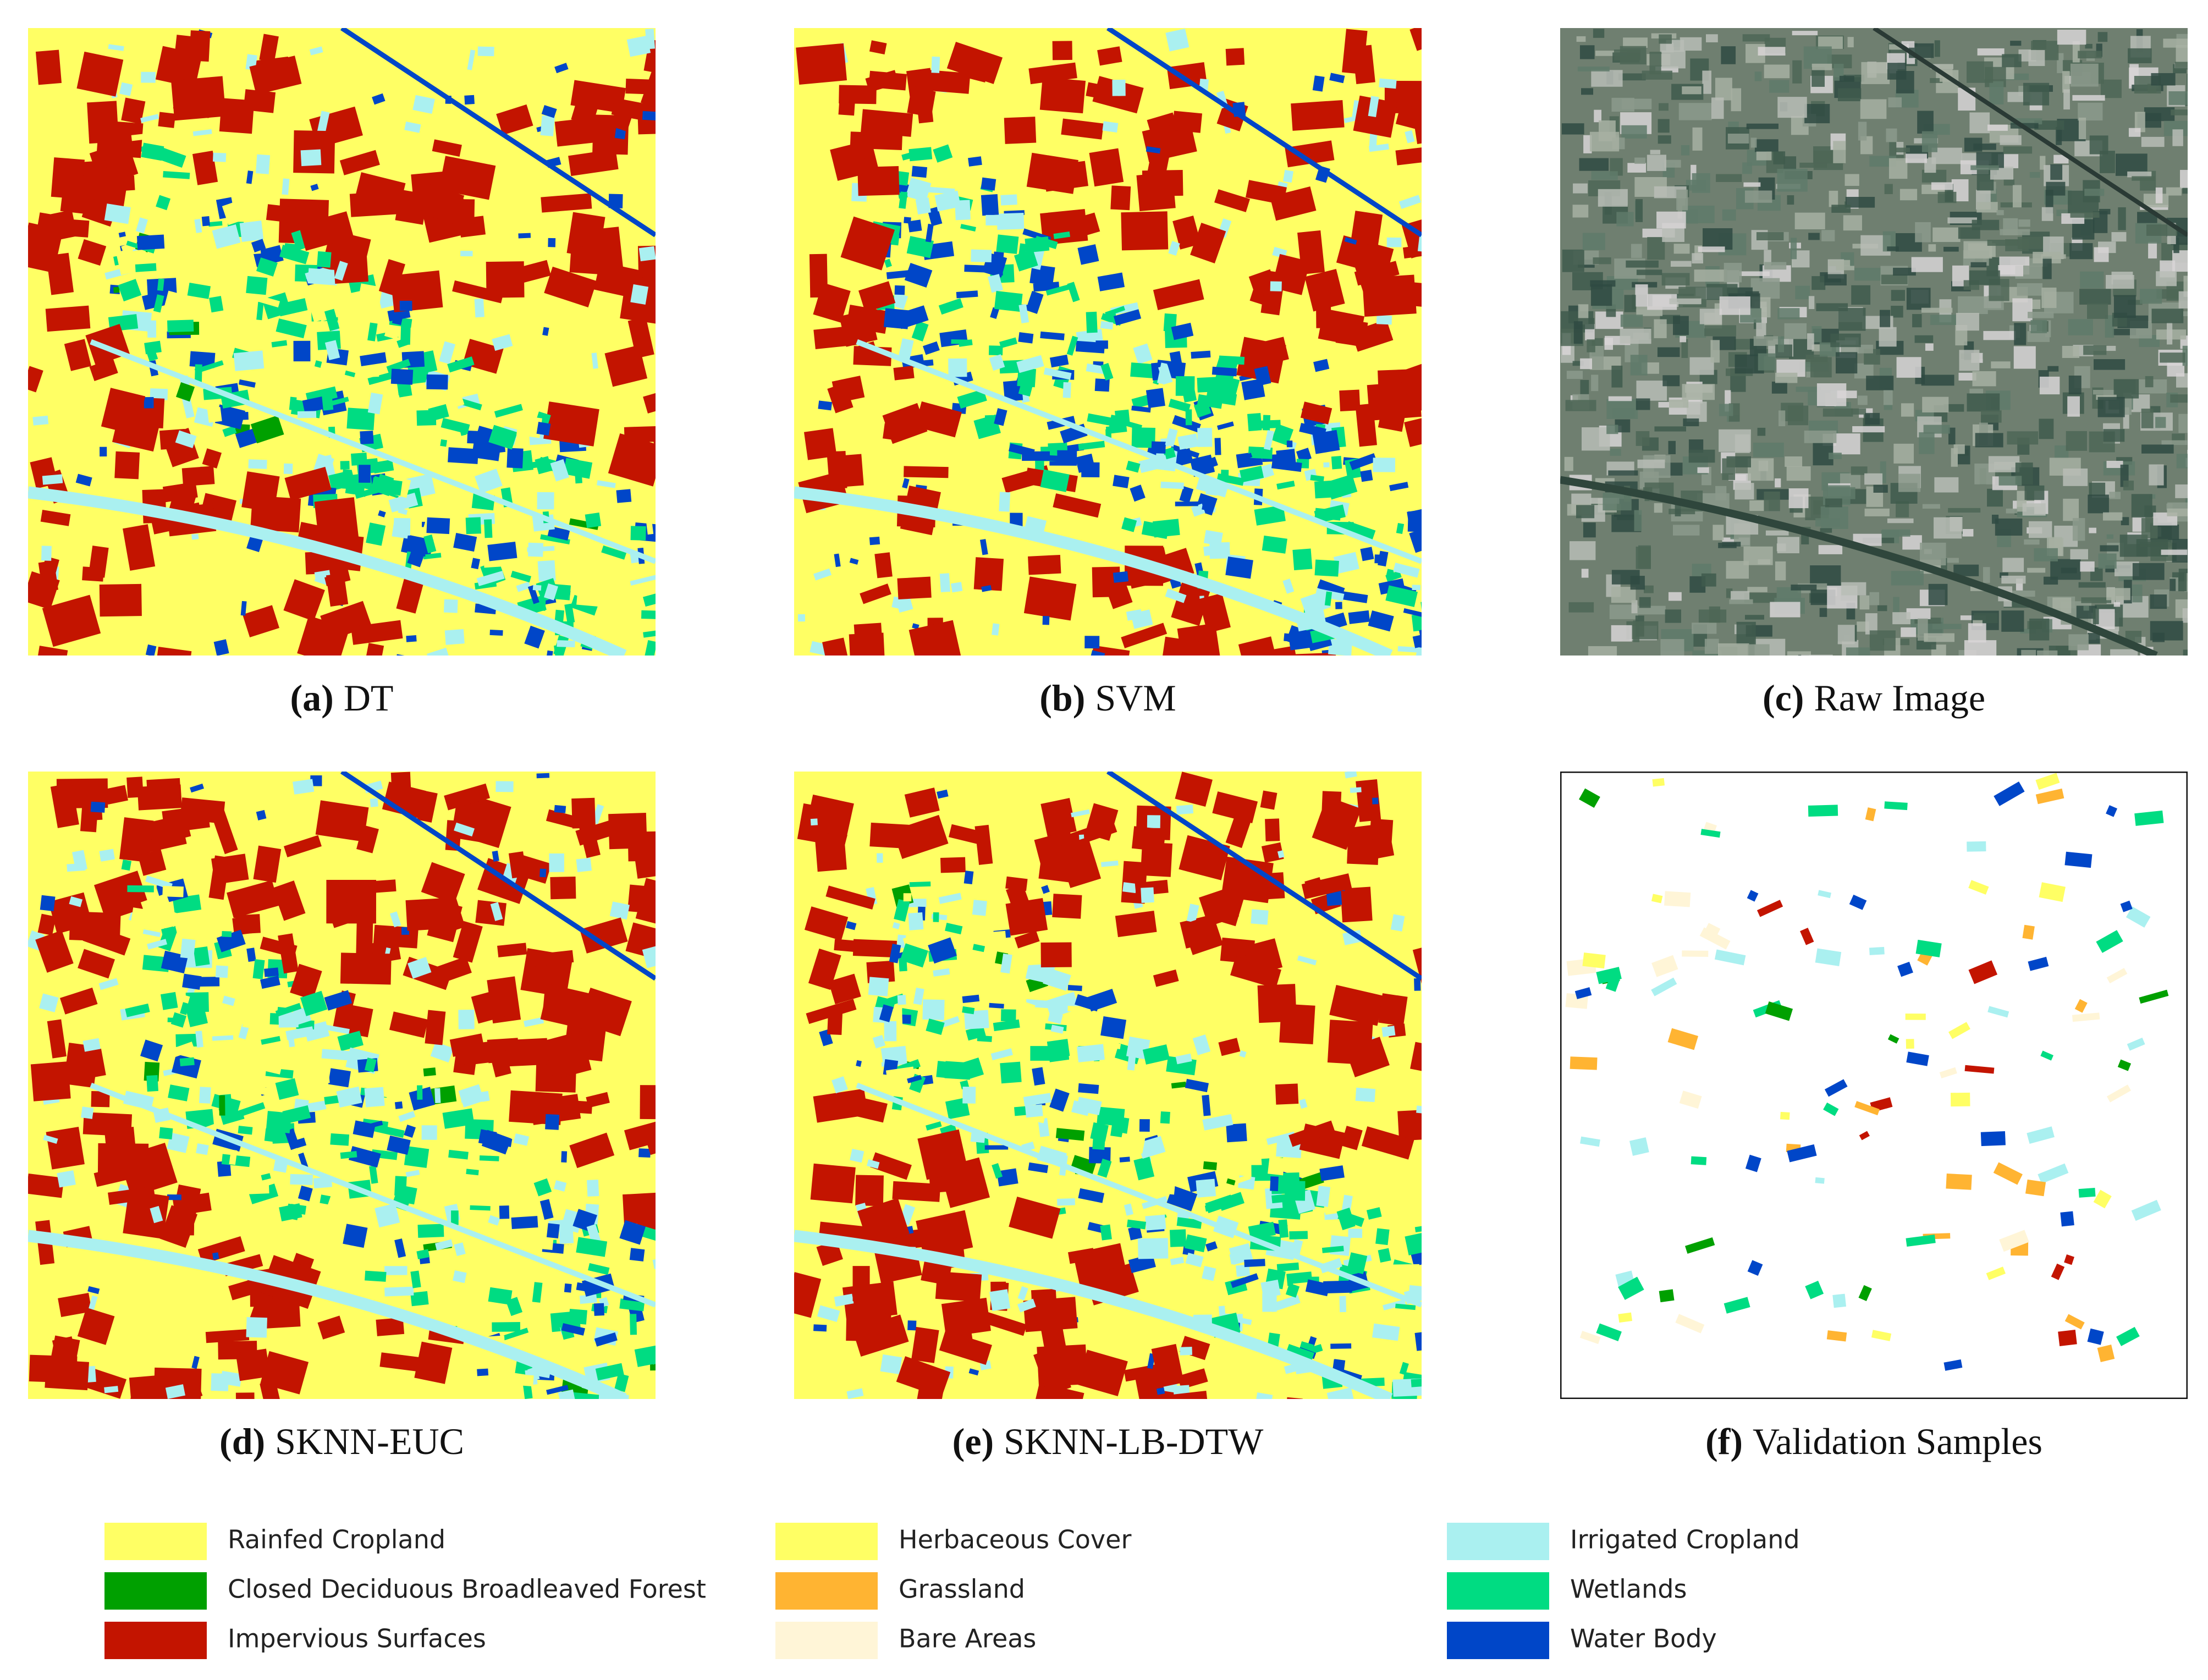  What do you see at coordinates (370, 1441) in the screenshot?
I see `panel-name: SKNN-EUC` at bounding box center [370, 1441].